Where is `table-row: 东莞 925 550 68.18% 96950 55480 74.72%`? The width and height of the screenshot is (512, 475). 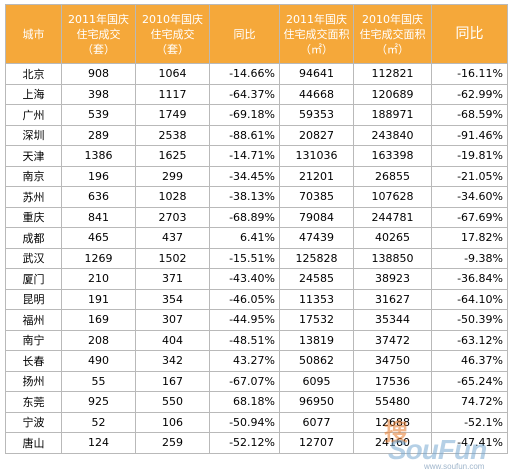
table-row: 东莞 925 550 68.18% 96950 55480 74.72% is located at coordinates (256, 402).